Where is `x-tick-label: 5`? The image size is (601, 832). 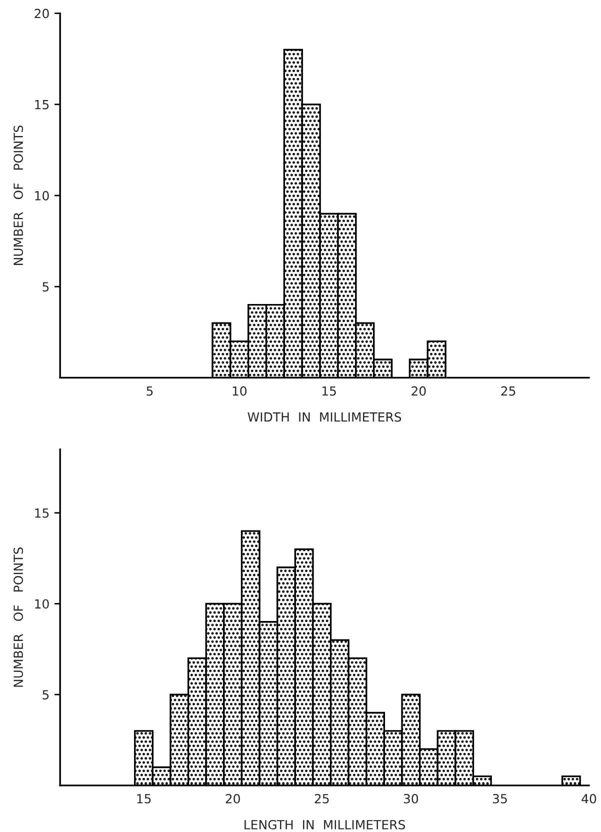
x-tick-label: 5 is located at coordinates (149, 391).